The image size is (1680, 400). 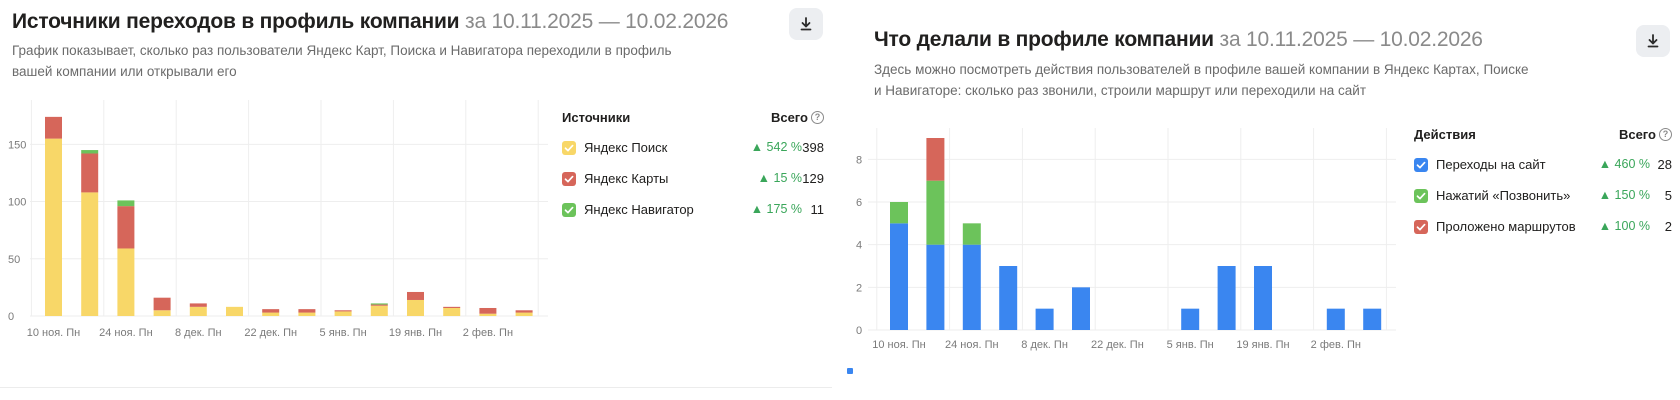 I want to click on legend-item: Яндекс Карты ▲ 15 % 129, so click(x=693, y=179).